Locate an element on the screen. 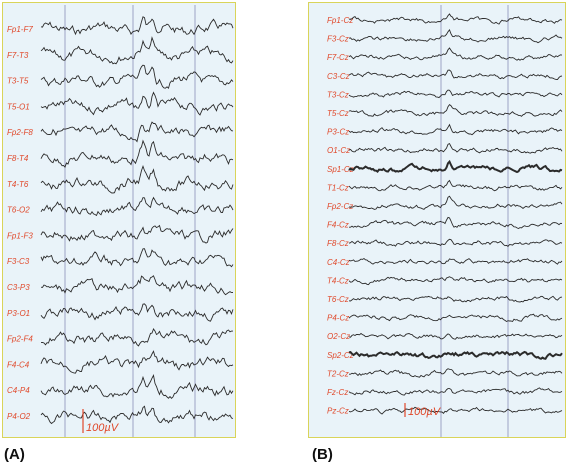 The height and width of the screenshot is (467, 569). channel-label: F7-Cz is located at coordinates (338, 57).